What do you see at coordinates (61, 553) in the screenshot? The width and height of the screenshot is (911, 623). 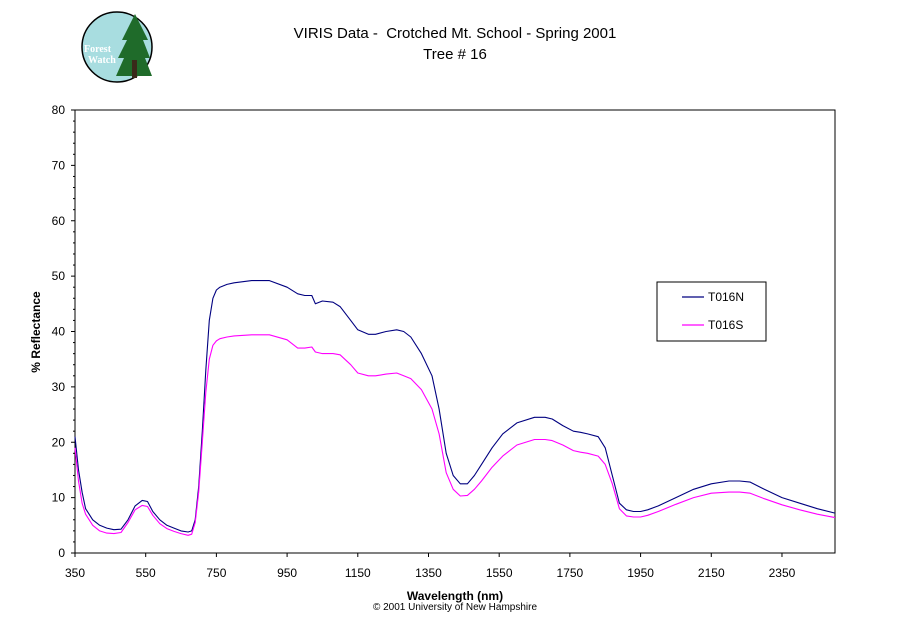 I see `y-tick-label: 0` at bounding box center [61, 553].